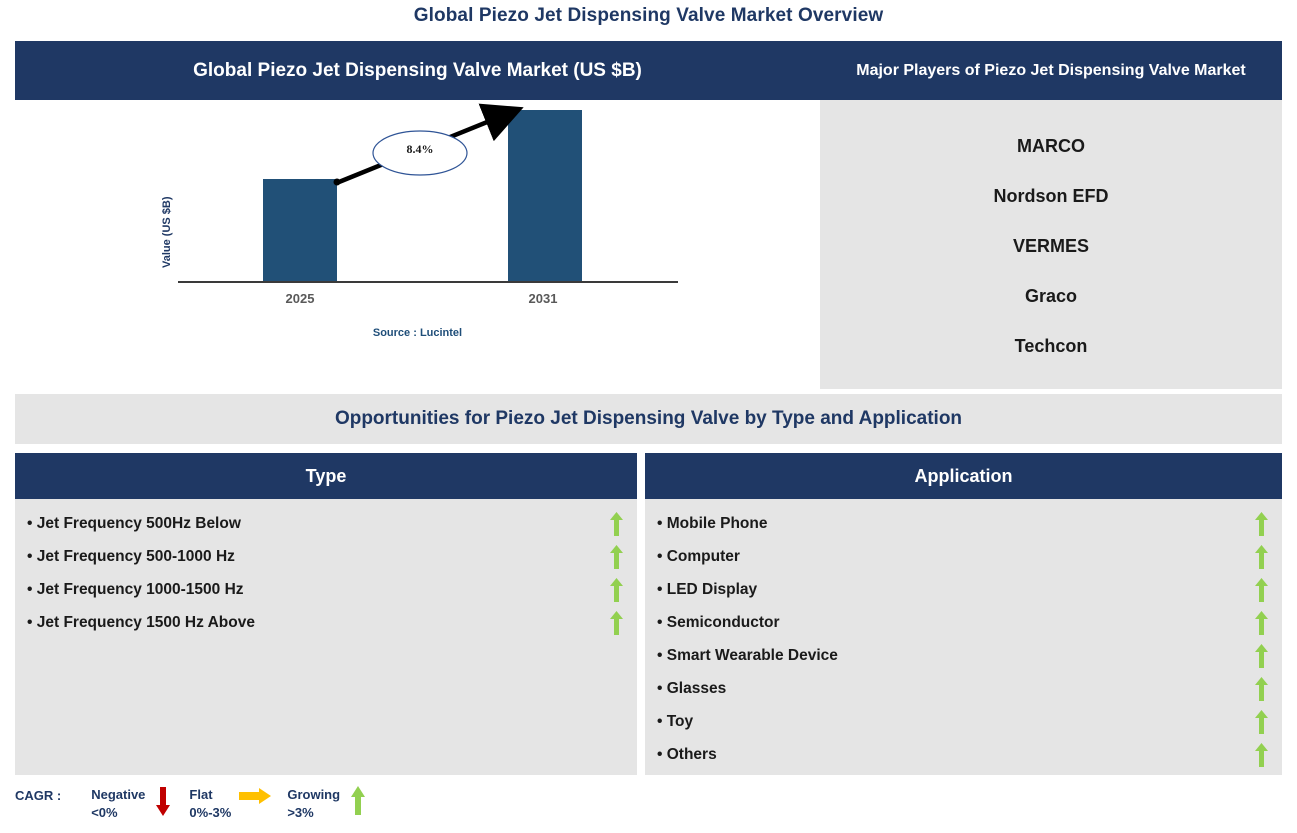 The height and width of the screenshot is (833, 1297). Describe the element at coordinates (326, 622) in the screenshot. I see `list-item: • Jet Frequency 1500 Hz Above` at that location.